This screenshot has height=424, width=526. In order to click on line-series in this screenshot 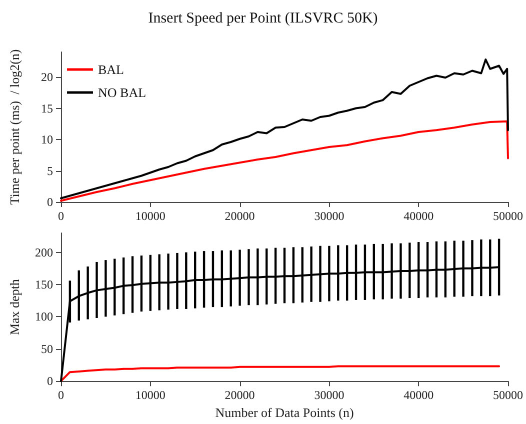, I will do `click(280, 373)`.